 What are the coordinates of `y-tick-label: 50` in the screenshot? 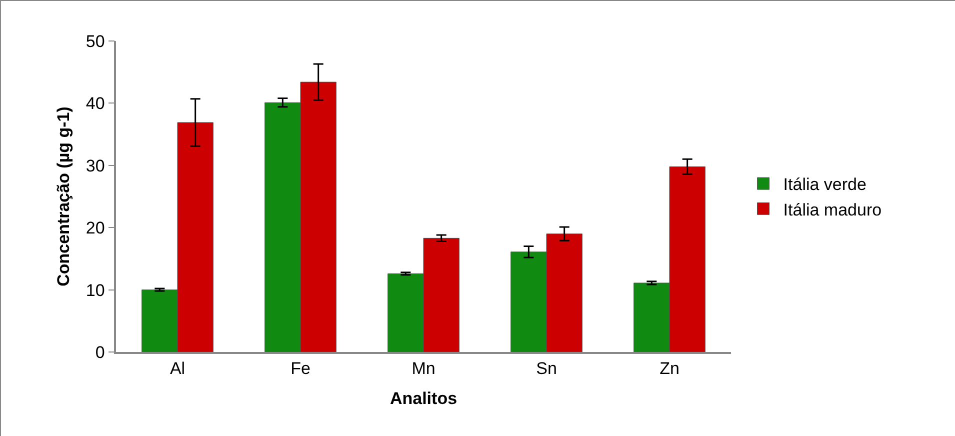 It's located at (95, 41).